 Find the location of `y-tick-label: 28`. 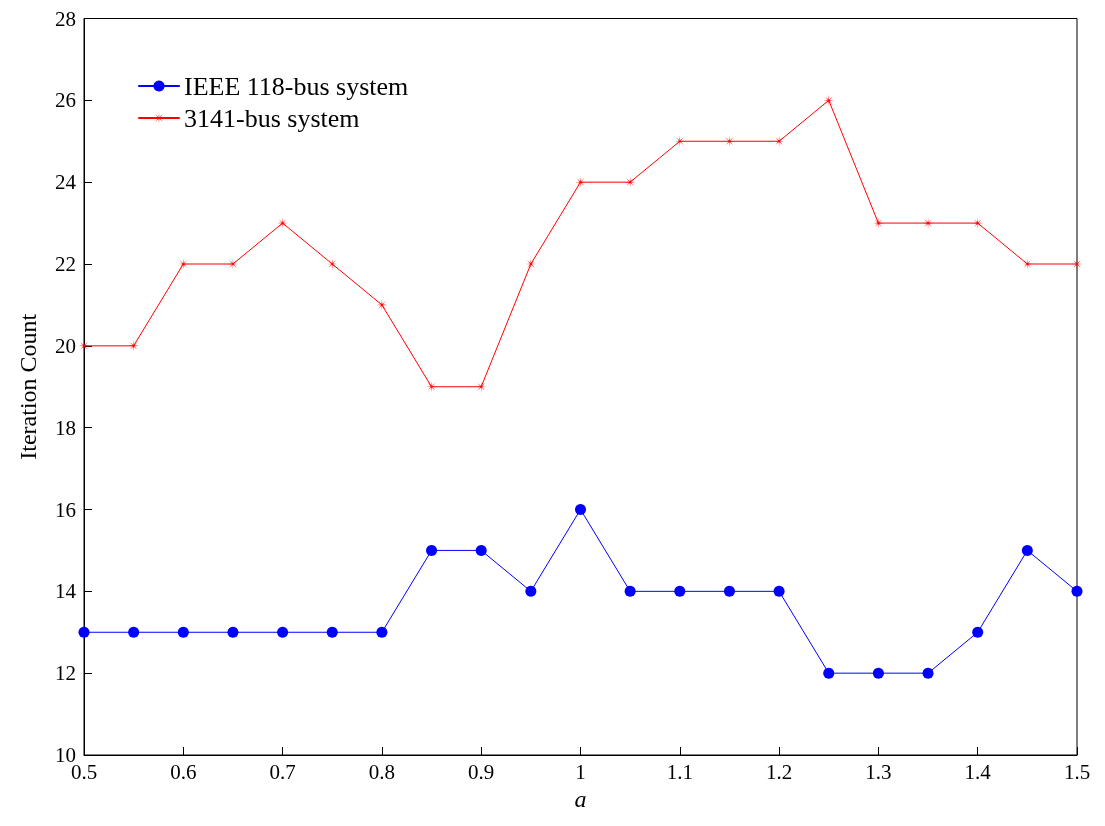

y-tick-label: 28 is located at coordinates (65, 18).